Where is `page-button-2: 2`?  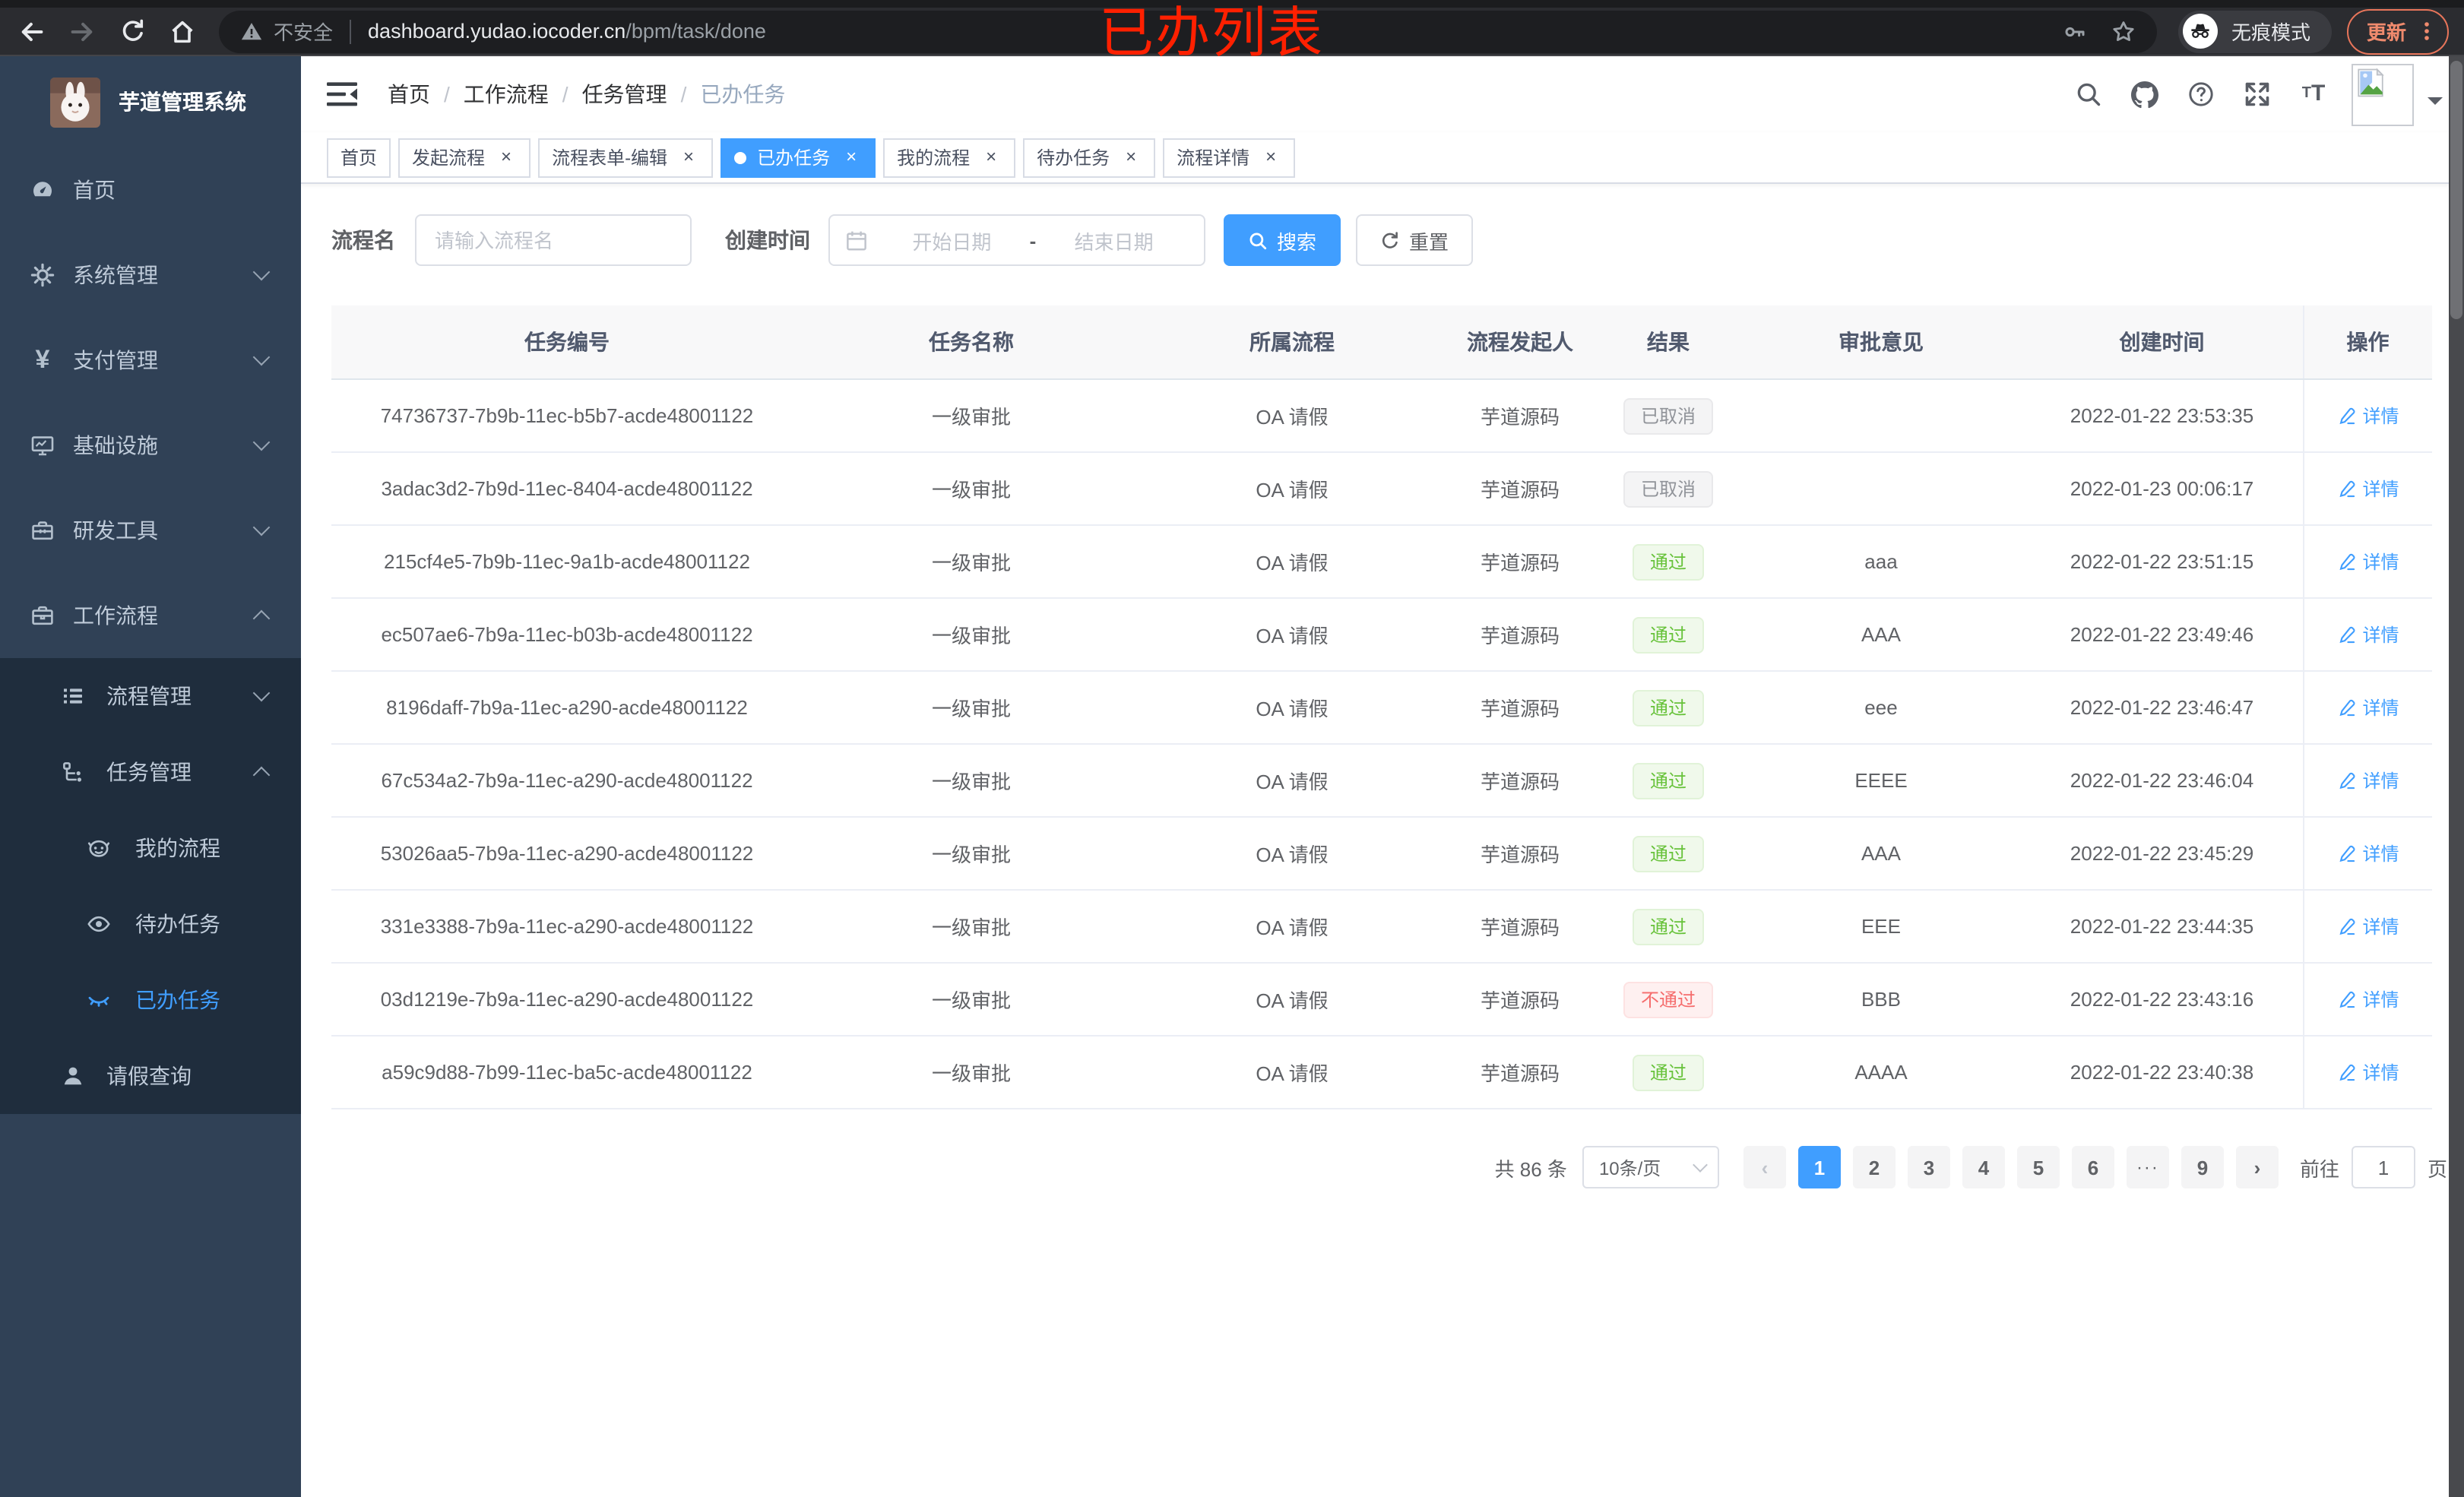 page-button-2: 2 is located at coordinates (1874, 1167).